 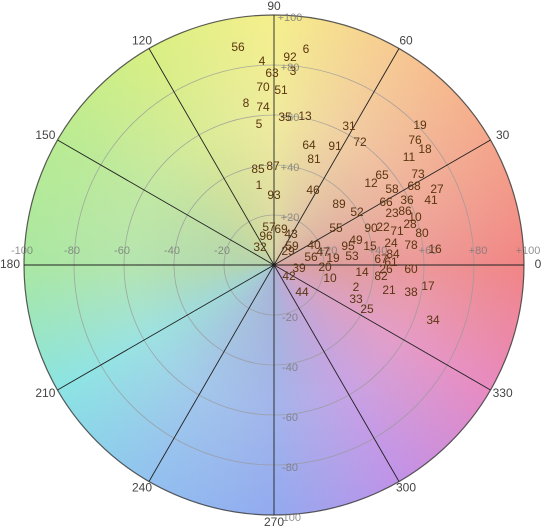 I want to click on angle-label: 120, so click(x=142, y=41).